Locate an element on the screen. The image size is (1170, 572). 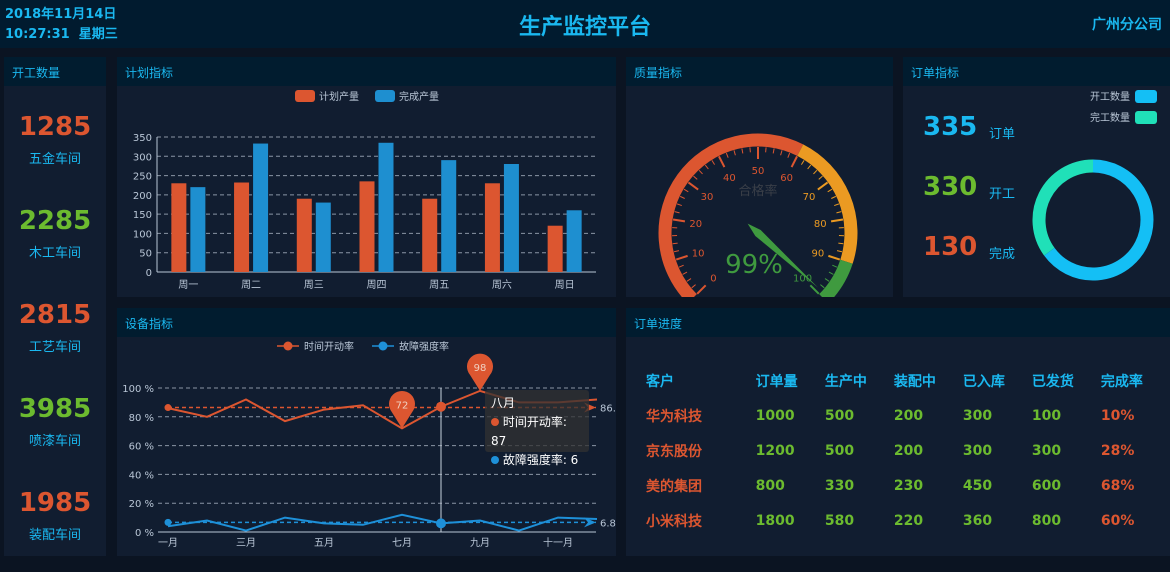
table-cell: 68% is located at coordinates (1117, 485).